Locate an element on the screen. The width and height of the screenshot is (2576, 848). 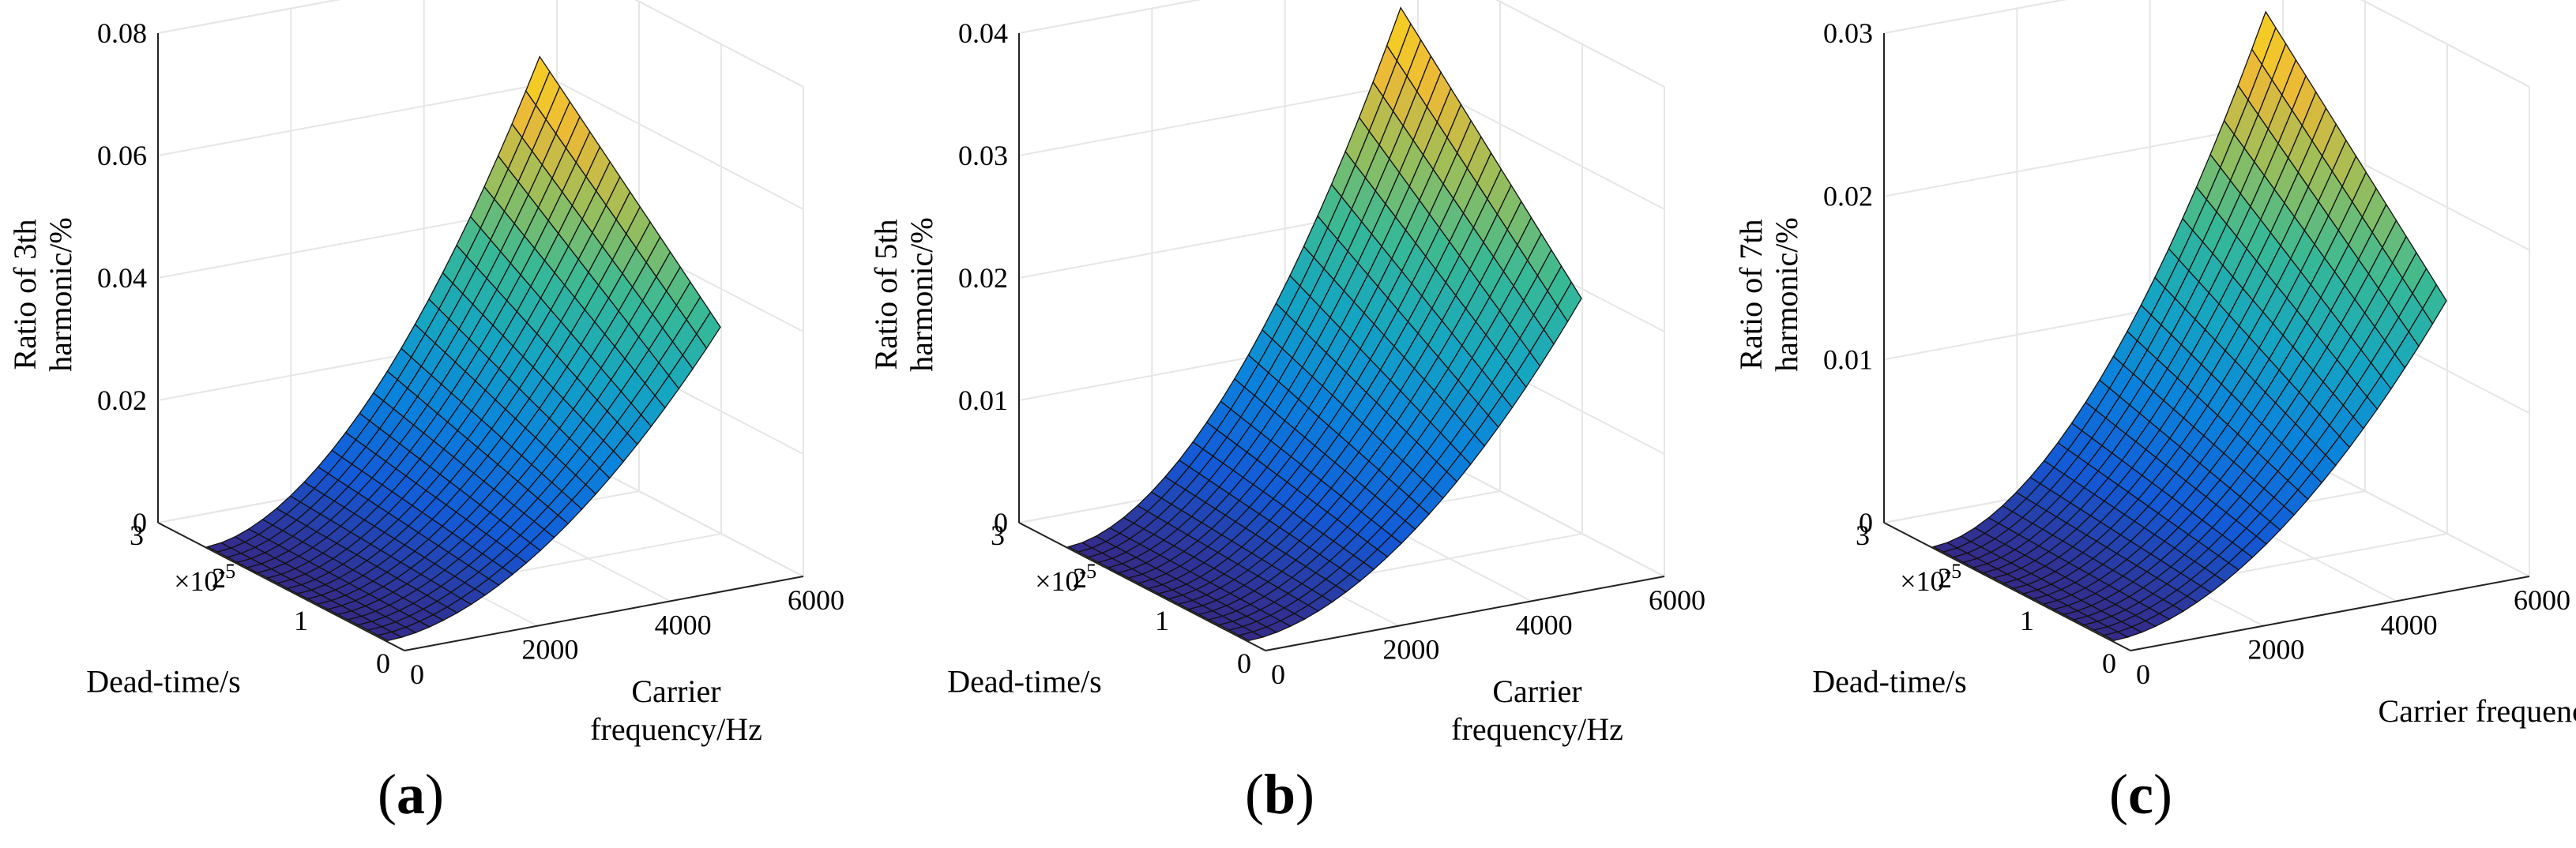
panel-label: (a) is located at coordinates (411, 795).